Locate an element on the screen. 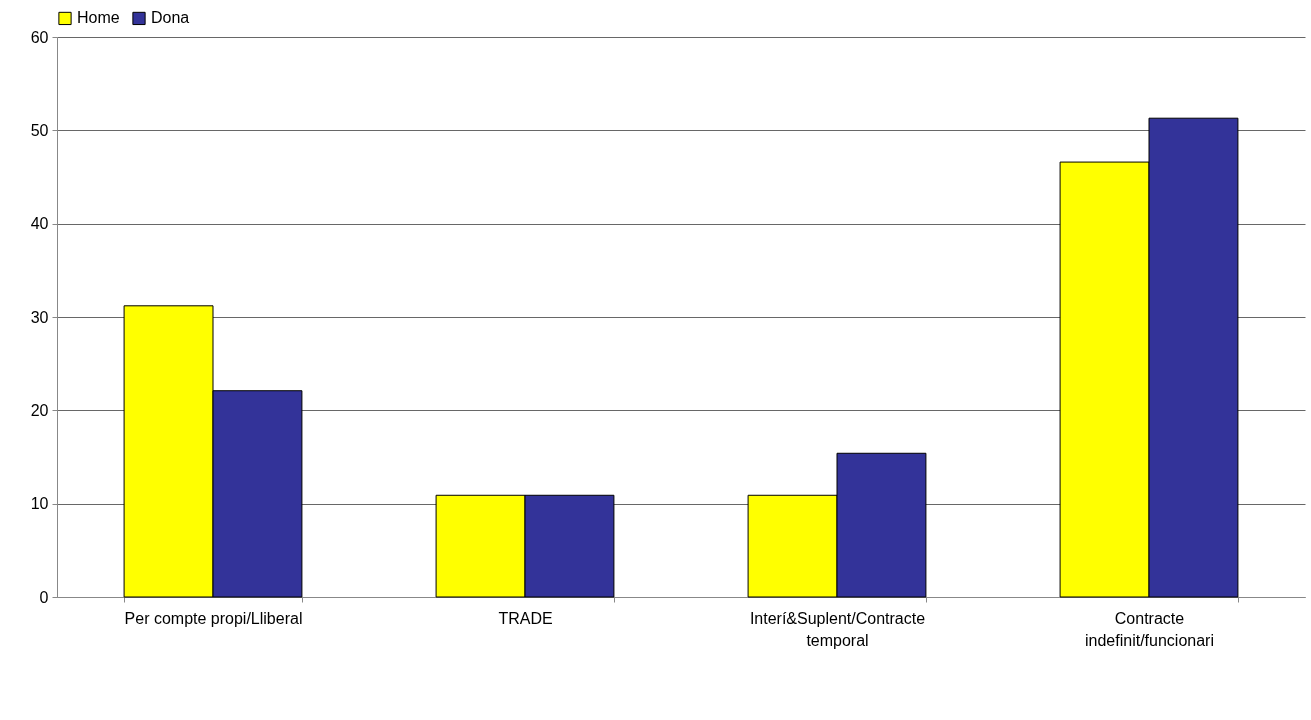 The width and height of the screenshot is (1311, 720). x-tick-label: Per compte propi/Lliberal is located at coordinates (213, 618).